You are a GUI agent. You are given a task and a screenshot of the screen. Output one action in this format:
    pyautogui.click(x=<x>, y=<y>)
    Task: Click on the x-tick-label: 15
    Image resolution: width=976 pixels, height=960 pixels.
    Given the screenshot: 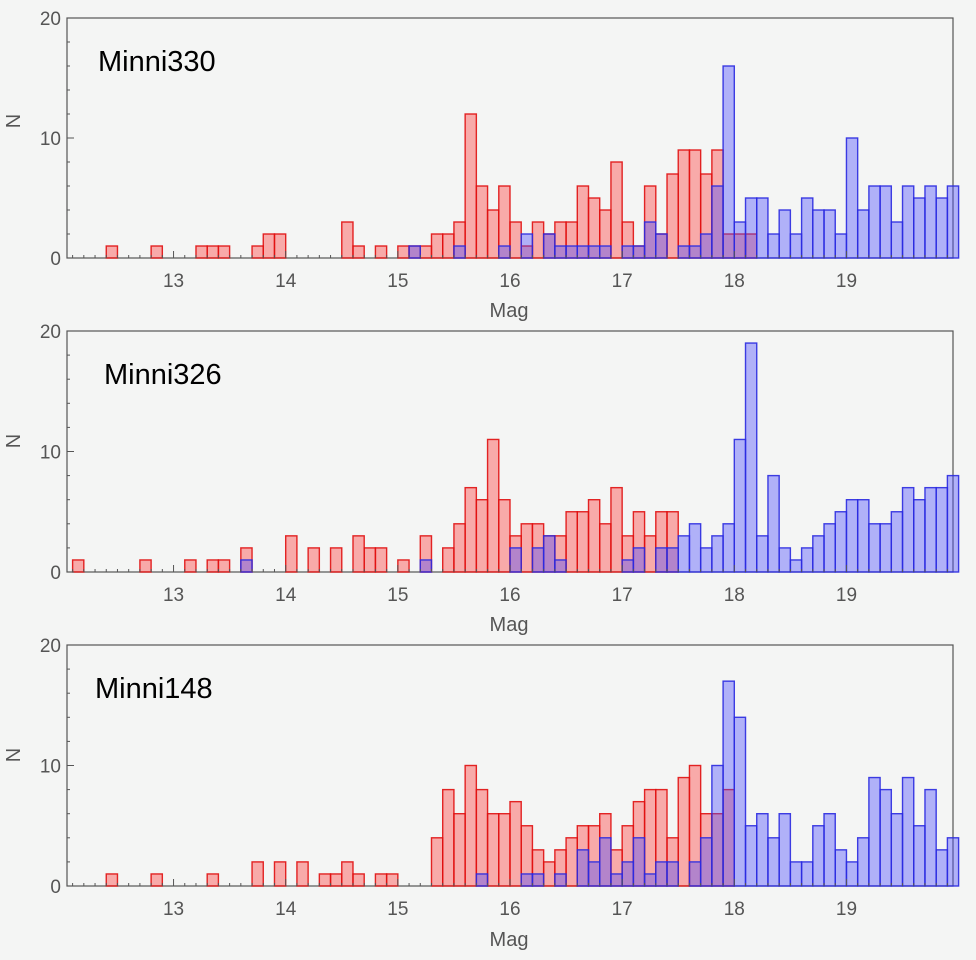 What is the action you would take?
    pyautogui.click(x=397, y=595)
    